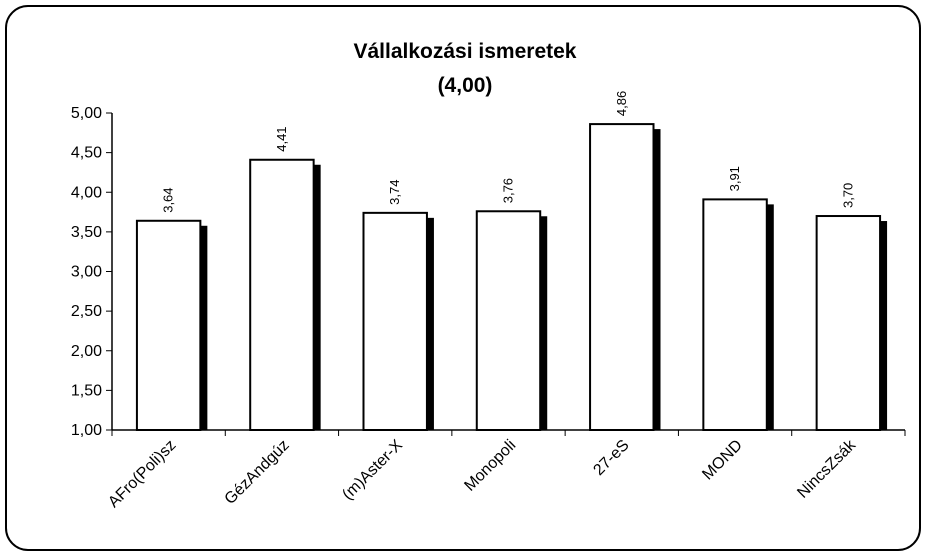 Image resolution: width=928 pixels, height=556 pixels. I want to click on value-label: 3,76, so click(508, 190).